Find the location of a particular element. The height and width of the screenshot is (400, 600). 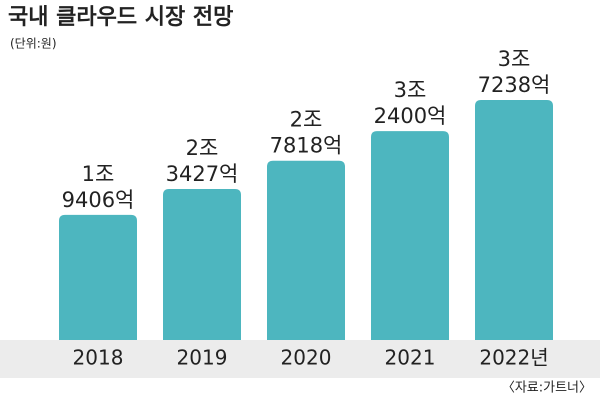

x-tick-label: 2022년 is located at coordinates (513, 358).